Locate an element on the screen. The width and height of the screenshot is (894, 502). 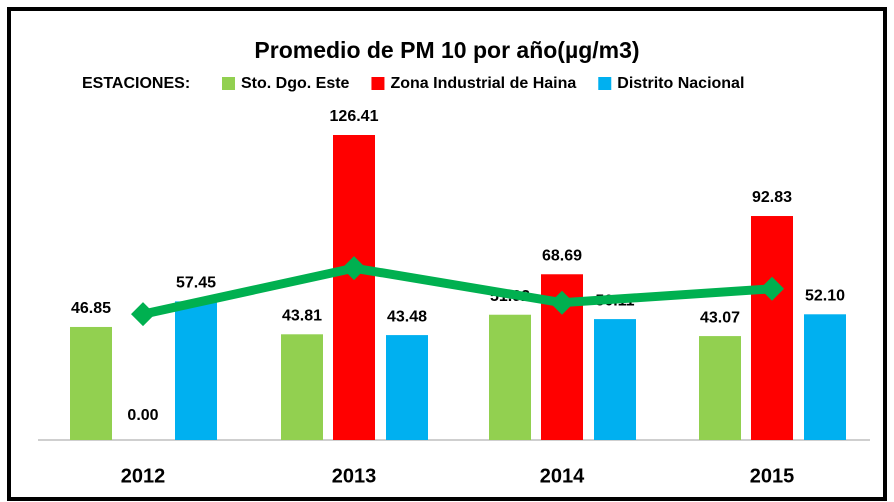
data-label: 68.69 is located at coordinates (562, 255).